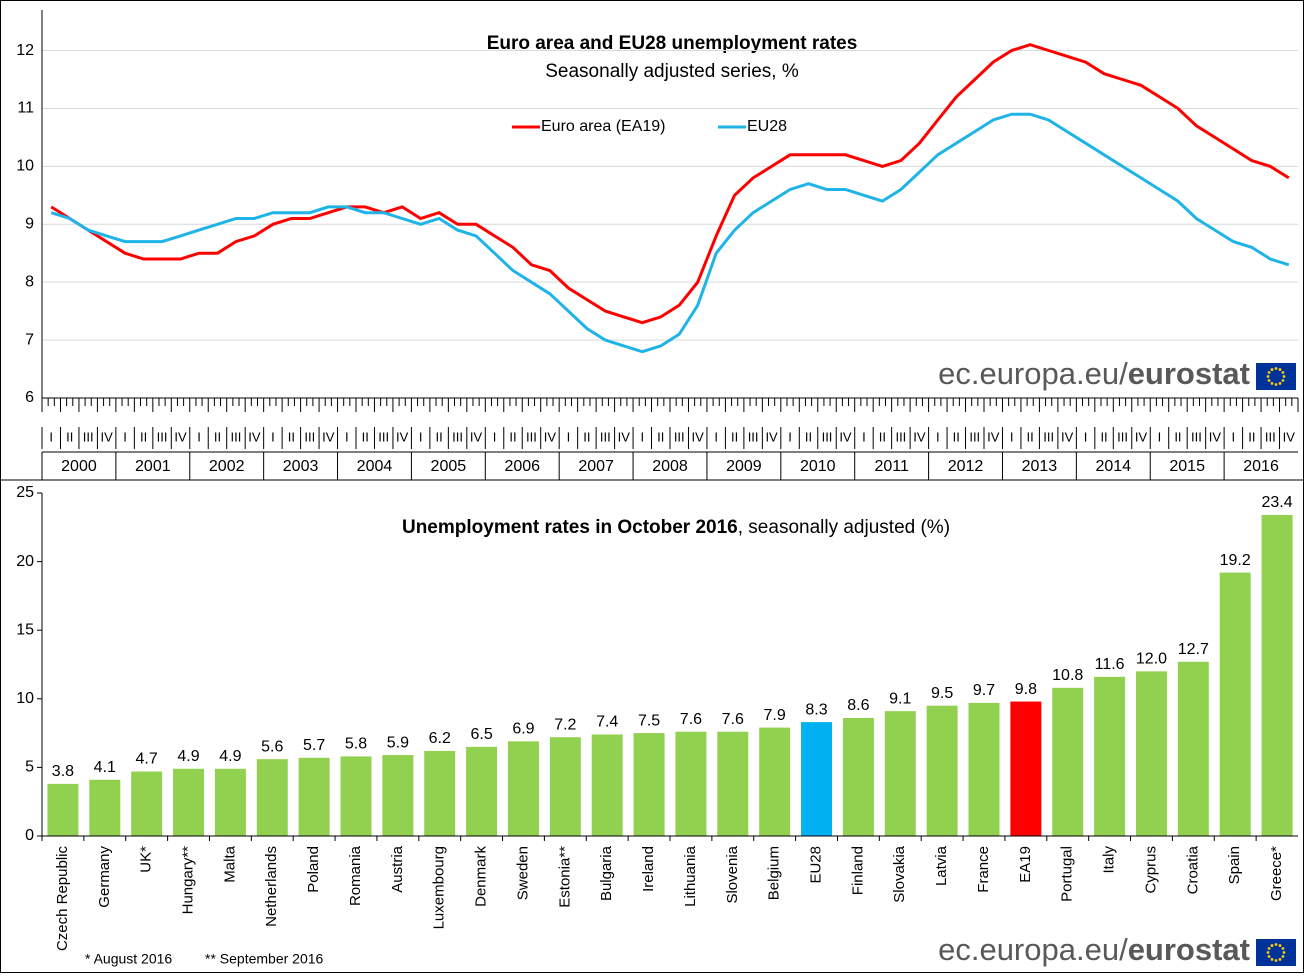 Image resolution: width=1304 pixels, height=978 pixels. What do you see at coordinates (1261, 466) in the screenshot?
I see `year-label: 2016` at bounding box center [1261, 466].